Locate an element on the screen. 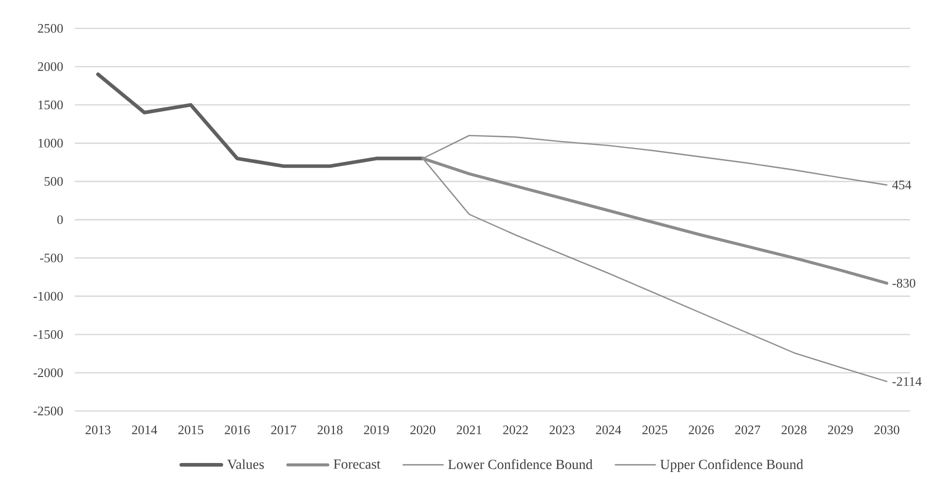 This screenshot has height=502, width=930. x-tick-label: 2017 is located at coordinates (283, 430).